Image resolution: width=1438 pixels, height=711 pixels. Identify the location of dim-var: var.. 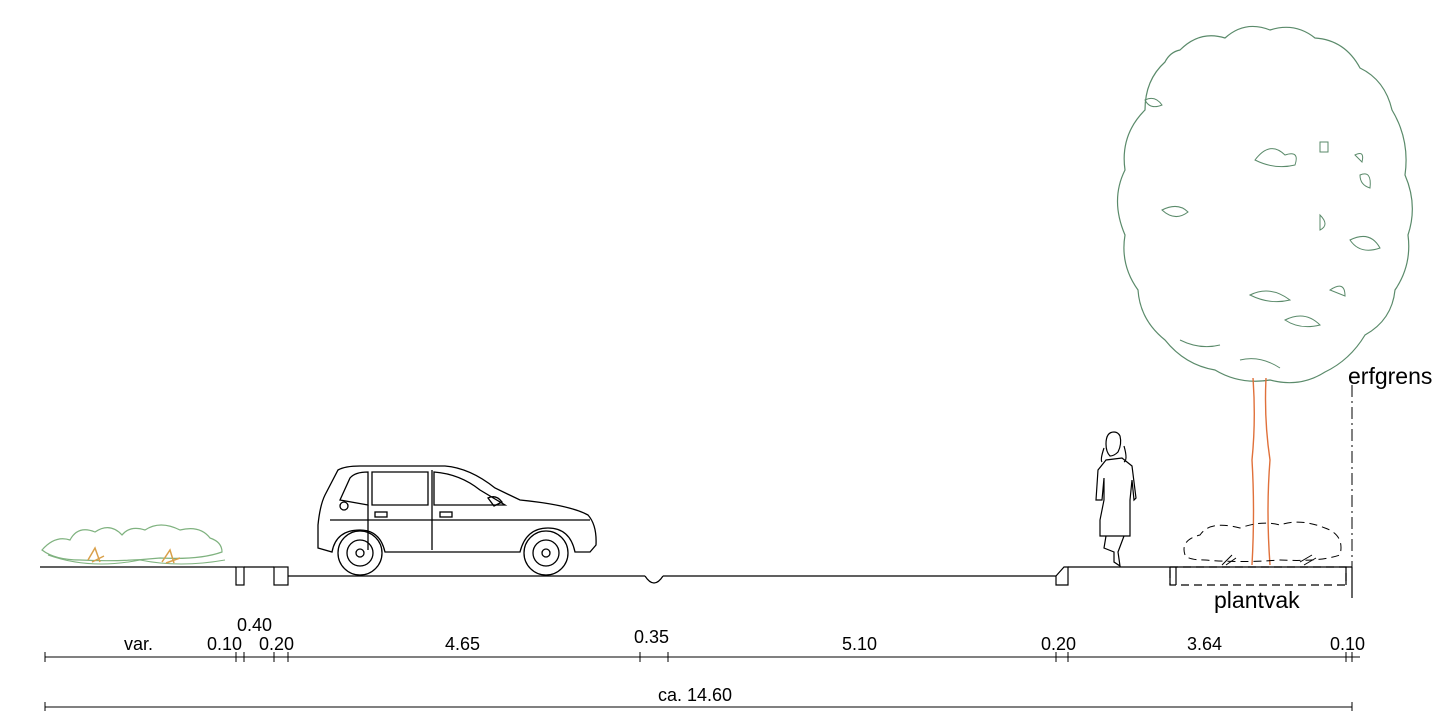
(138, 644).